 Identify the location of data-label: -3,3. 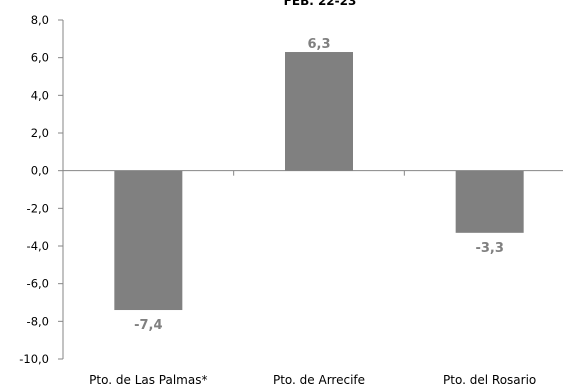
(489, 248).